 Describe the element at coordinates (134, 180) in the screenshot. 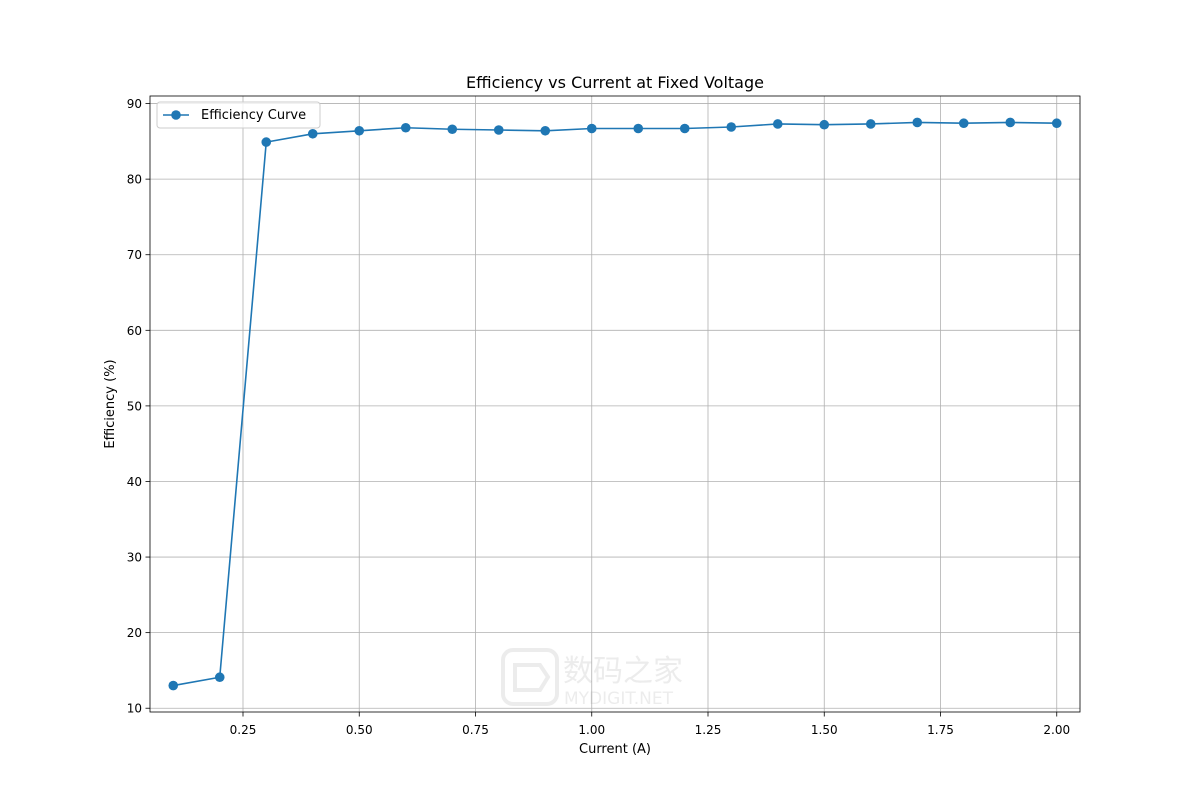

I see `y-tick-label: 80` at that location.